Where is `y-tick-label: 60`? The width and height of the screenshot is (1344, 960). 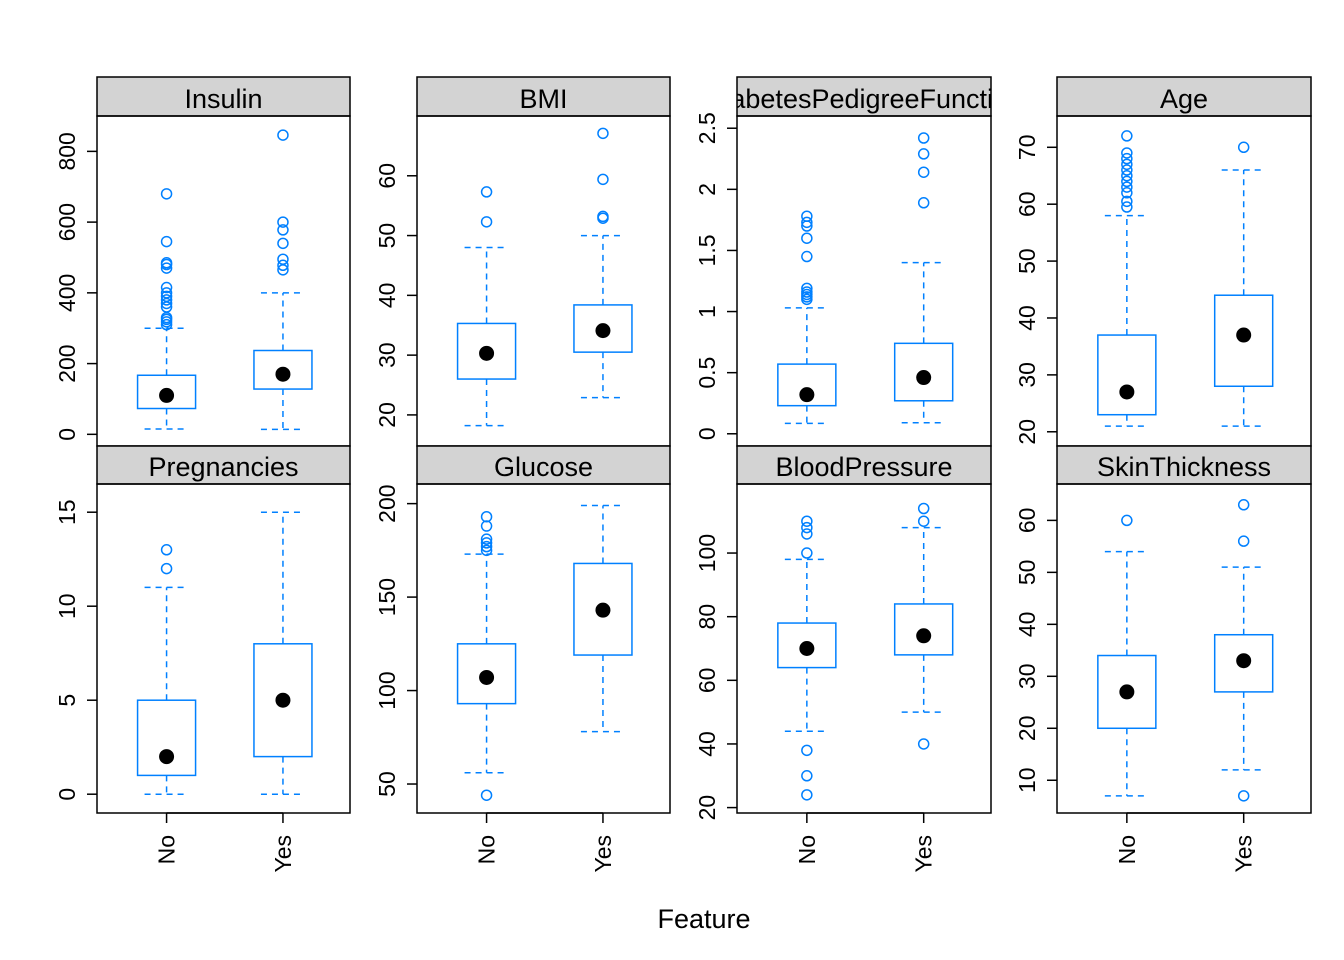 y-tick-label: 60 is located at coordinates (387, 176).